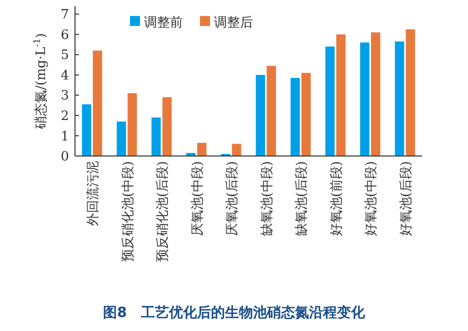 This screenshot has height=331, width=468. I want to click on x-tick-label: 好氧池(后段), so click(406, 198).